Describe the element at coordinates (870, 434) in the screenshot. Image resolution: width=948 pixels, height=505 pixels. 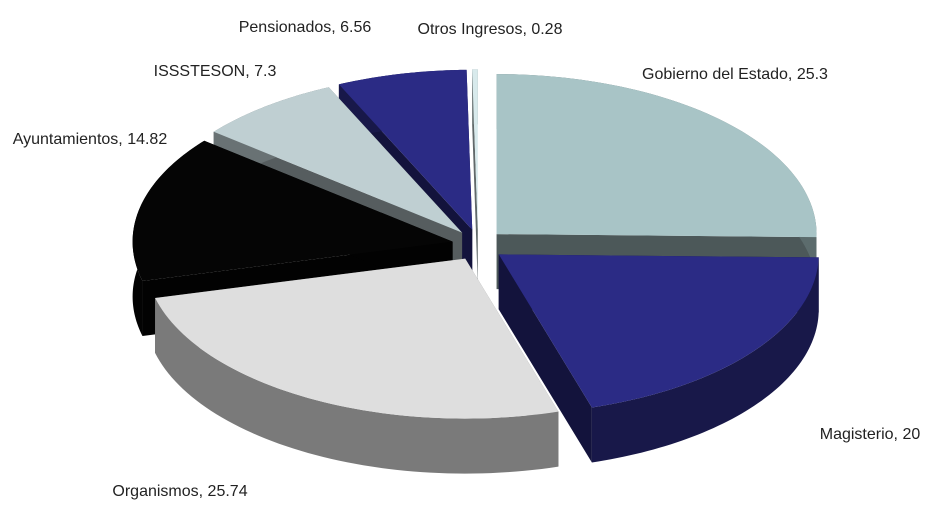
I see `data-label: Magisterio, 20` at that location.